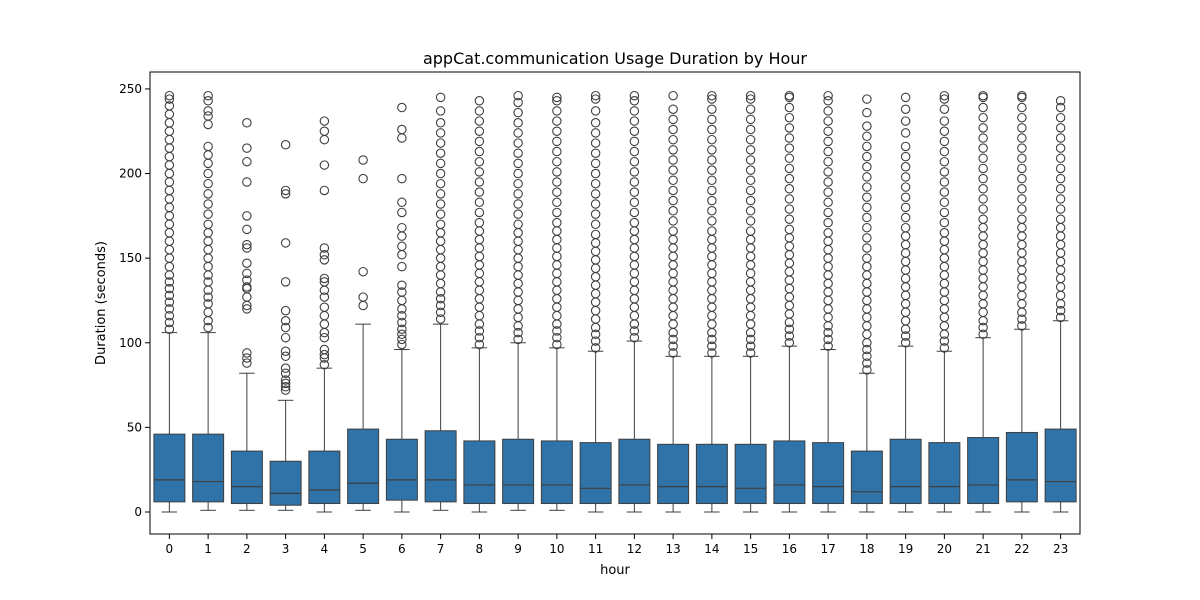 The width and height of the screenshot is (1200, 600). What do you see at coordinates (101, 303) in the screenshot?
I see `y-axis-label: Duration (seconds)` at bounding box center [101, 303].